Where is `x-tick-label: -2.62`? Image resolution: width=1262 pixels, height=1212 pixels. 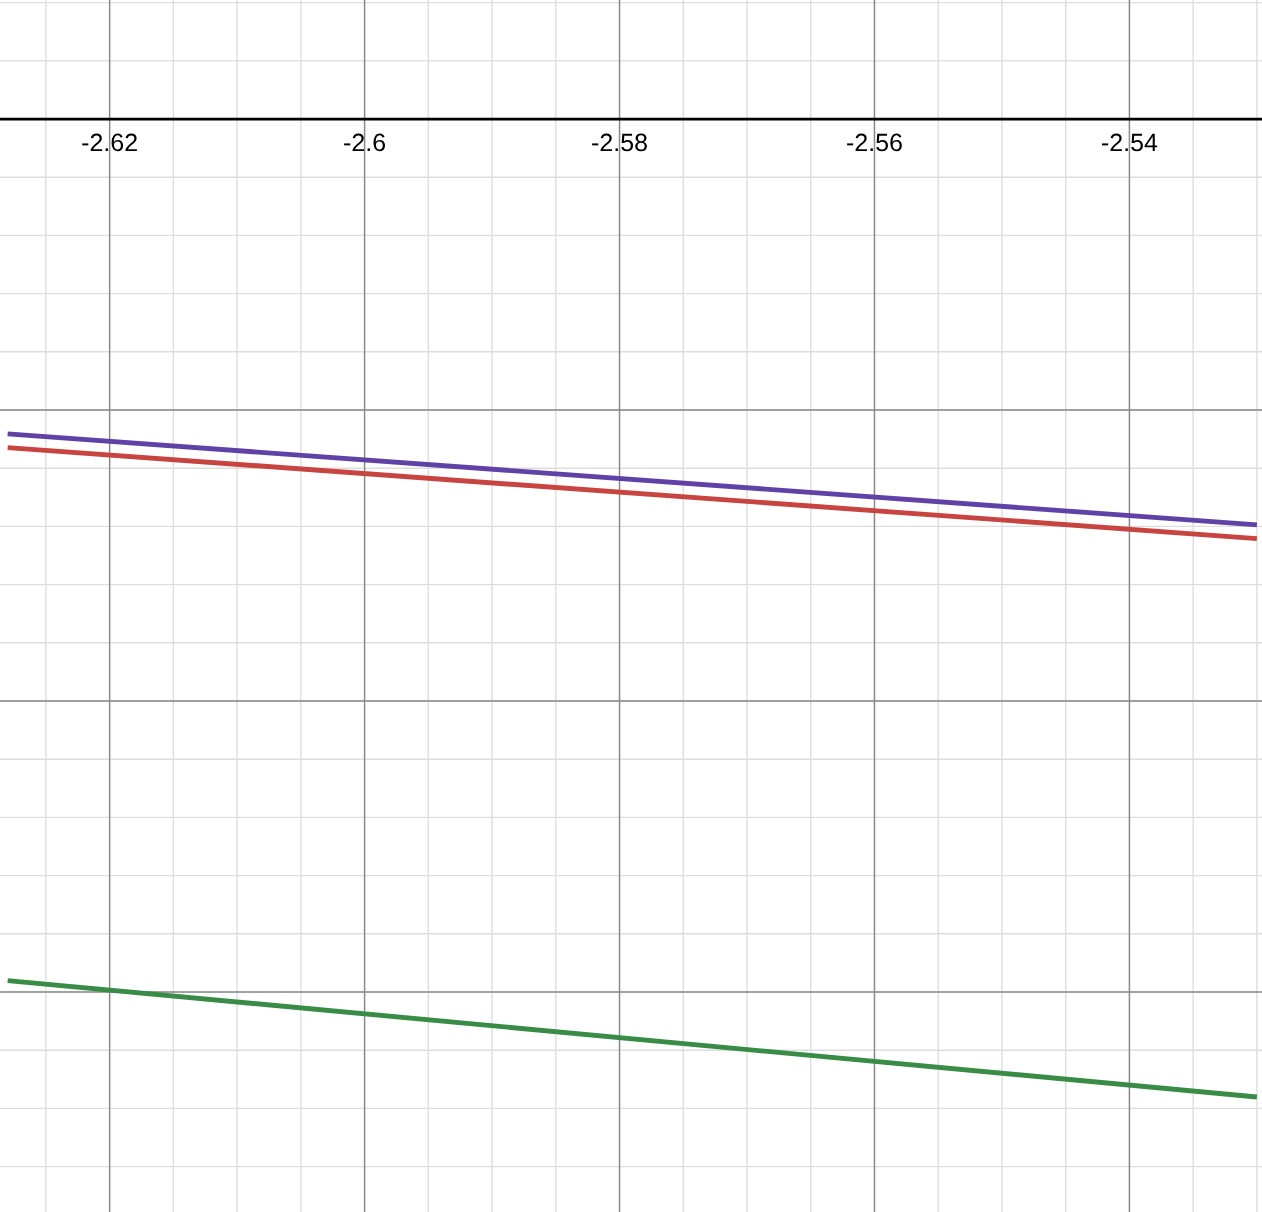 x-tick-label: -2.62 is located at coordinates (109, 142).